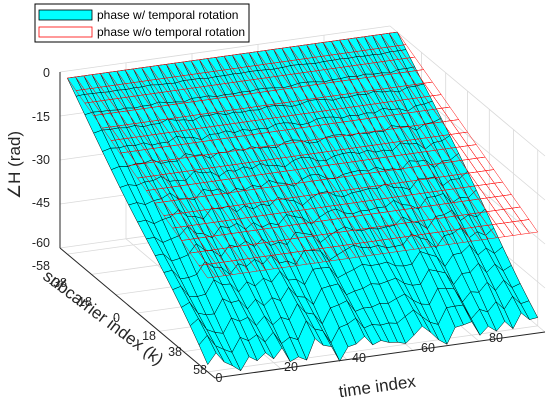 The image size is (550, 400). I want to click on y-tick: -38, so click(58, 283).